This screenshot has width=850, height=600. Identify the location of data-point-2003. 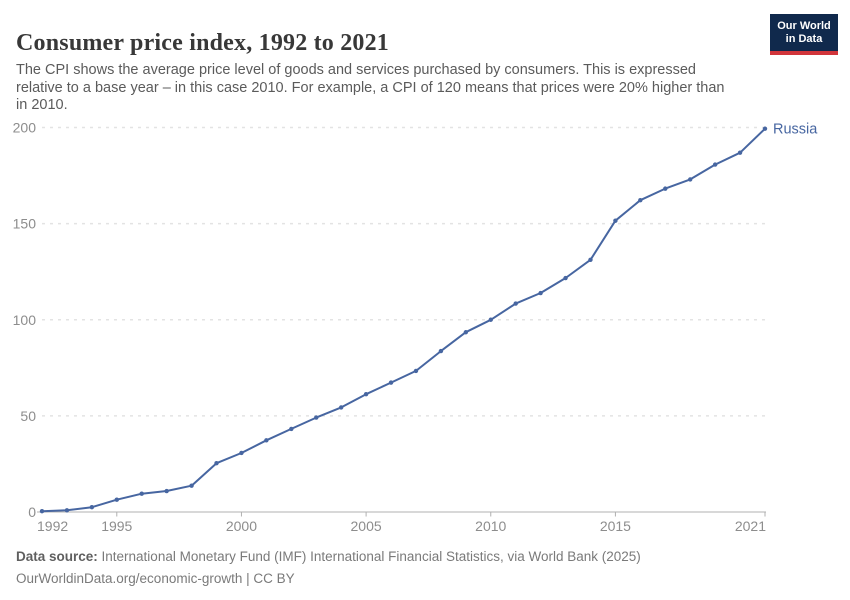
(316, 417).